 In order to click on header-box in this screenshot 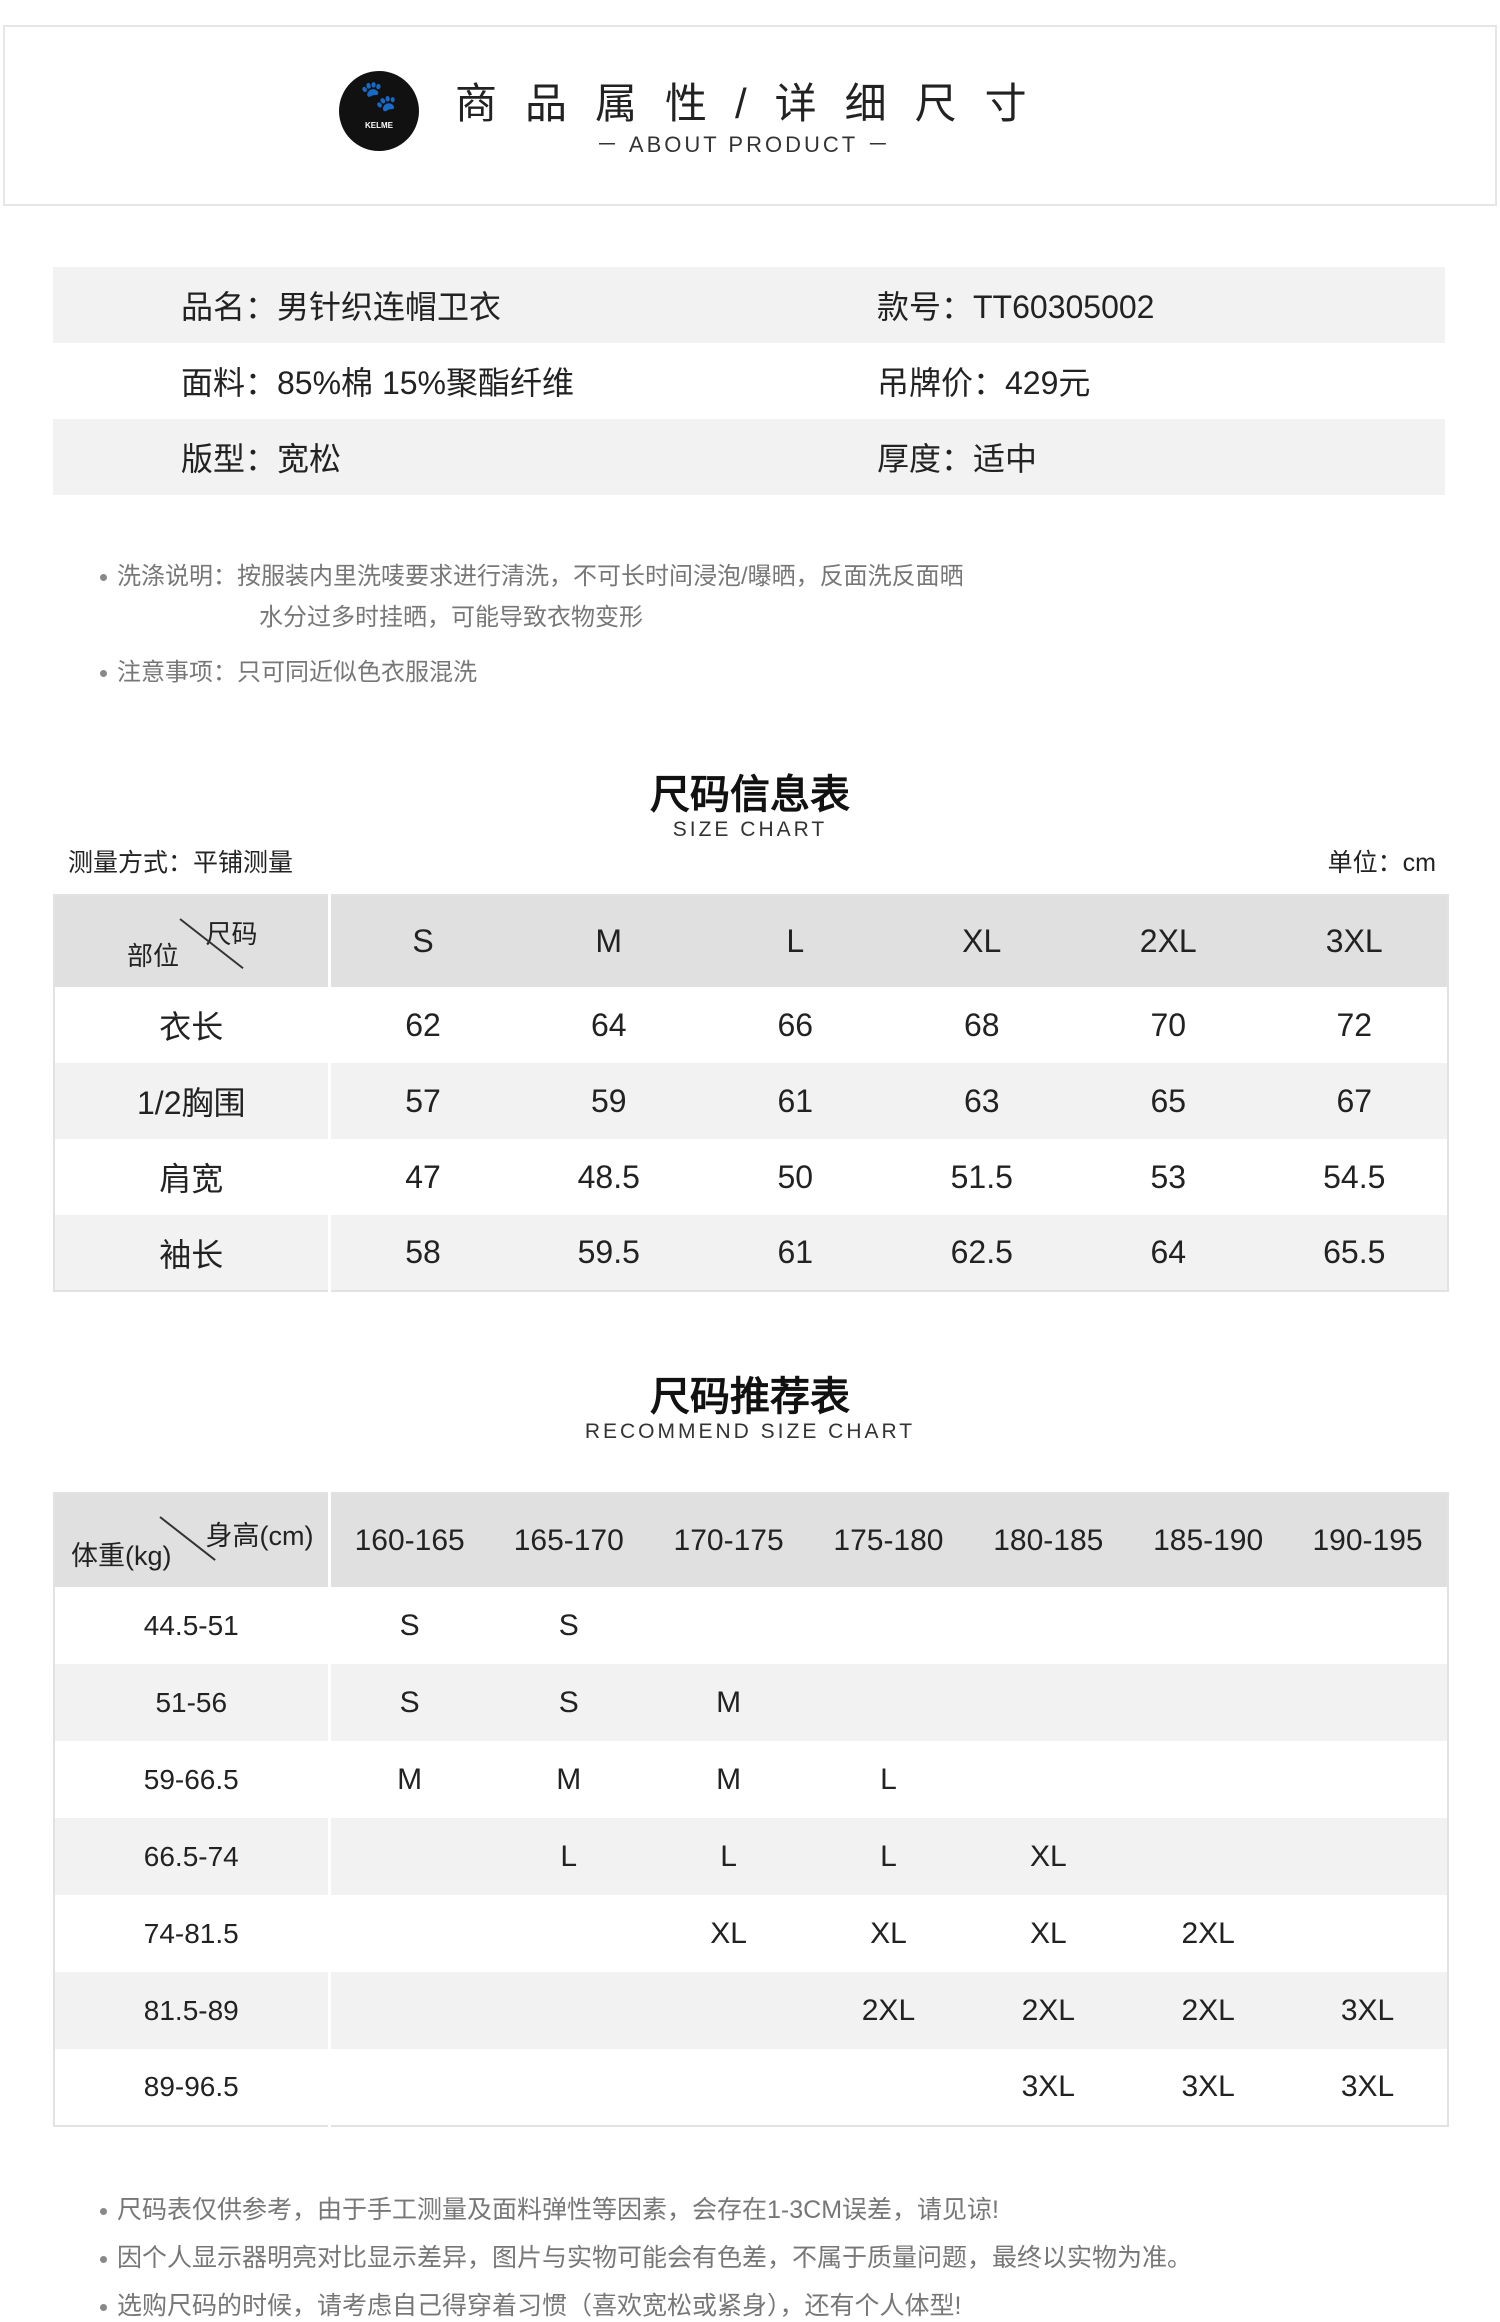, I will do `click(750, 115)`.